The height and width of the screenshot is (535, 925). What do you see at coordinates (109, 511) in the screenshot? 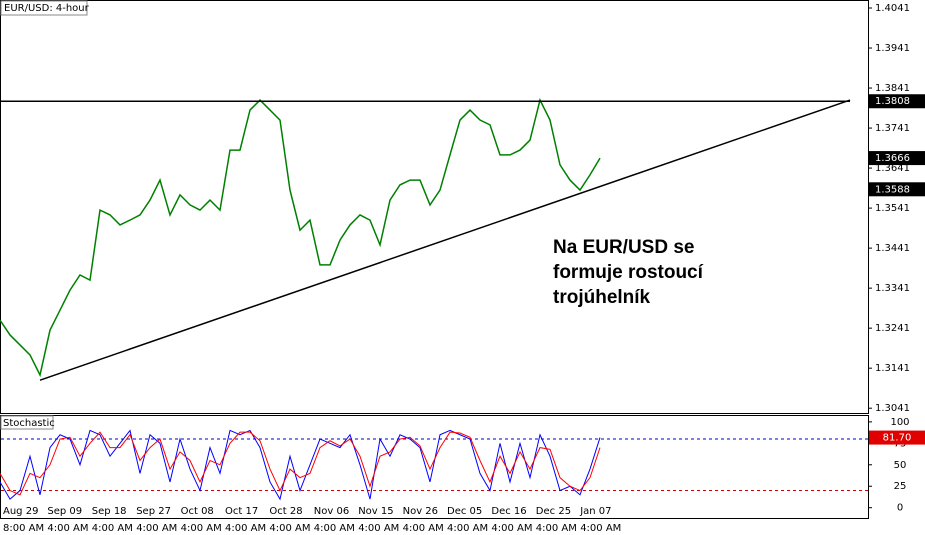
I see `x-date-label: Sep 18` at bounding box center [109, 511].